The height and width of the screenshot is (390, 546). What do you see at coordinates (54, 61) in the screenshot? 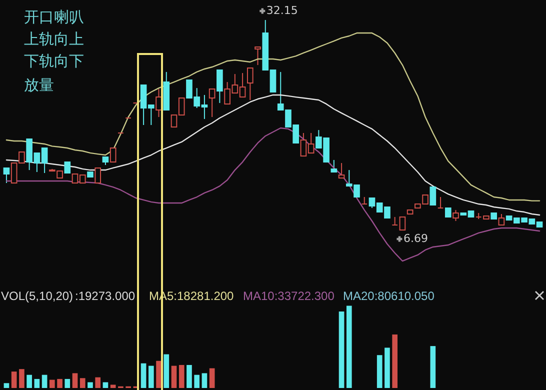
I see `annotation: 下轨向下` at bounding box center [54, 61].